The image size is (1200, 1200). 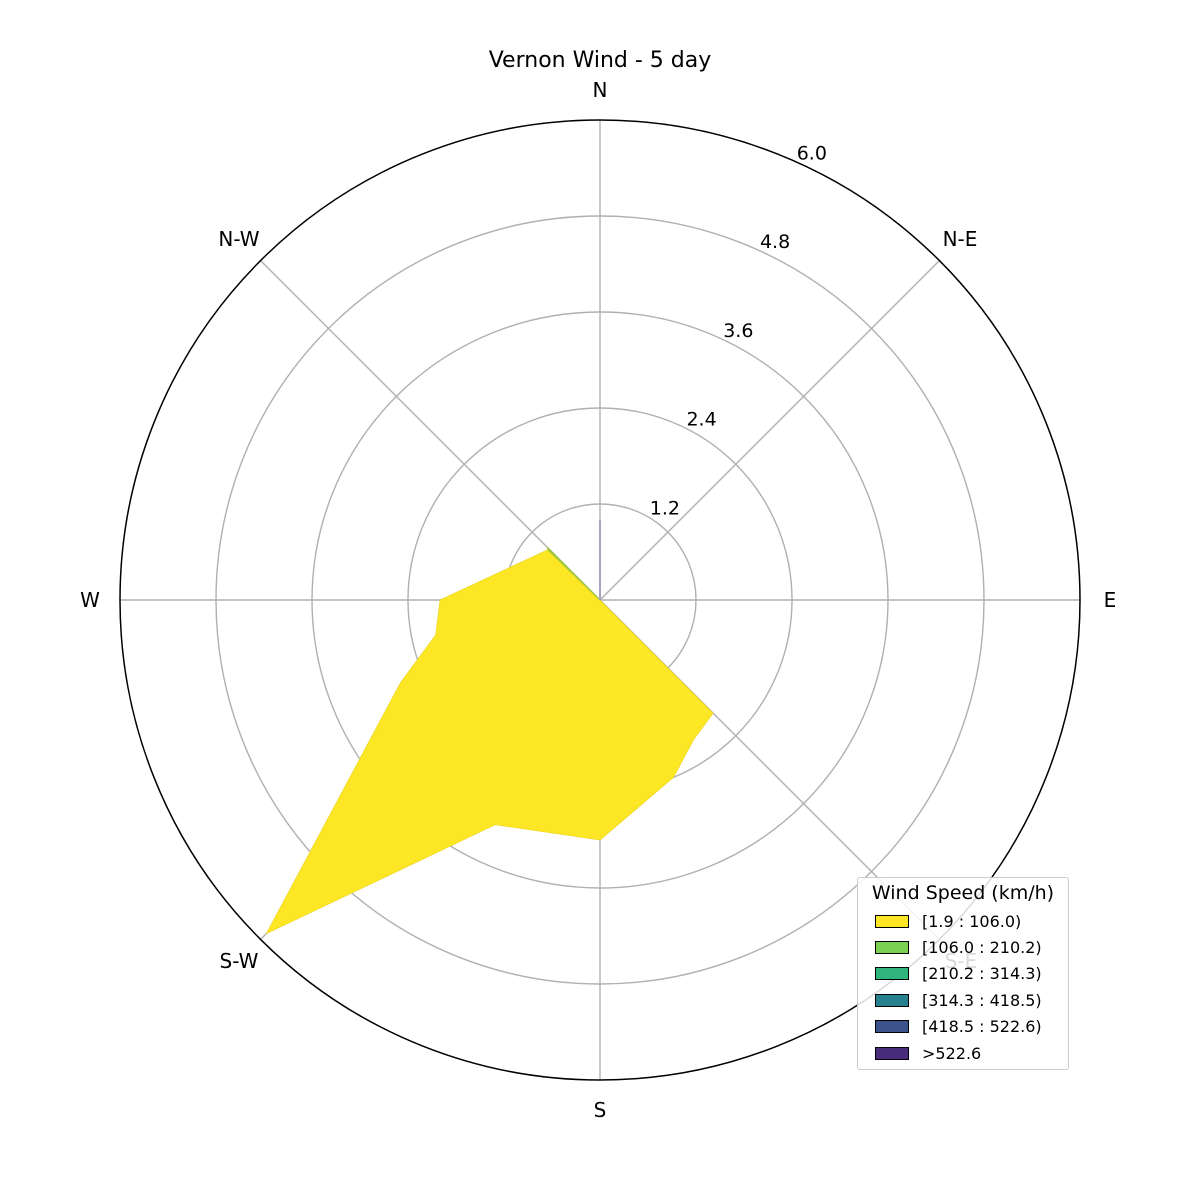 I want to click on wind-rose-sliver-nw, so click(x=574, y=573).